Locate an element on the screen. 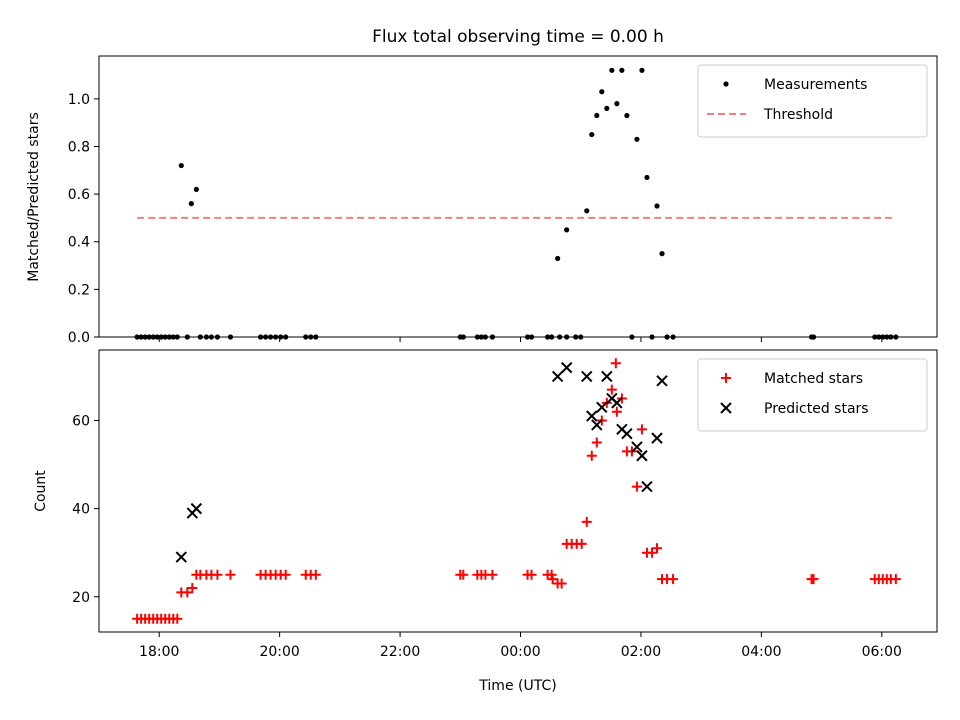 The image size is (960, 720). x-tick-label: 22:00 is located at coordinates (400, 652).